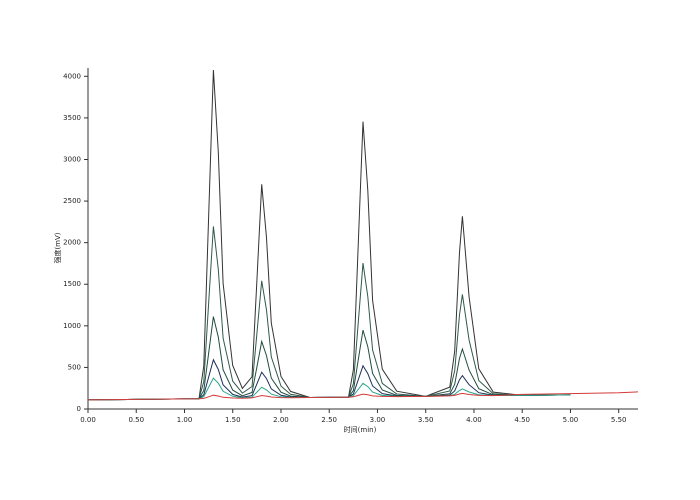 Image resolution: width=700 pixels, height=500 pixels. Describe the element at coordinates (474, 420) in the screenshot. I see `x-tick-label: 4.00` at that location.